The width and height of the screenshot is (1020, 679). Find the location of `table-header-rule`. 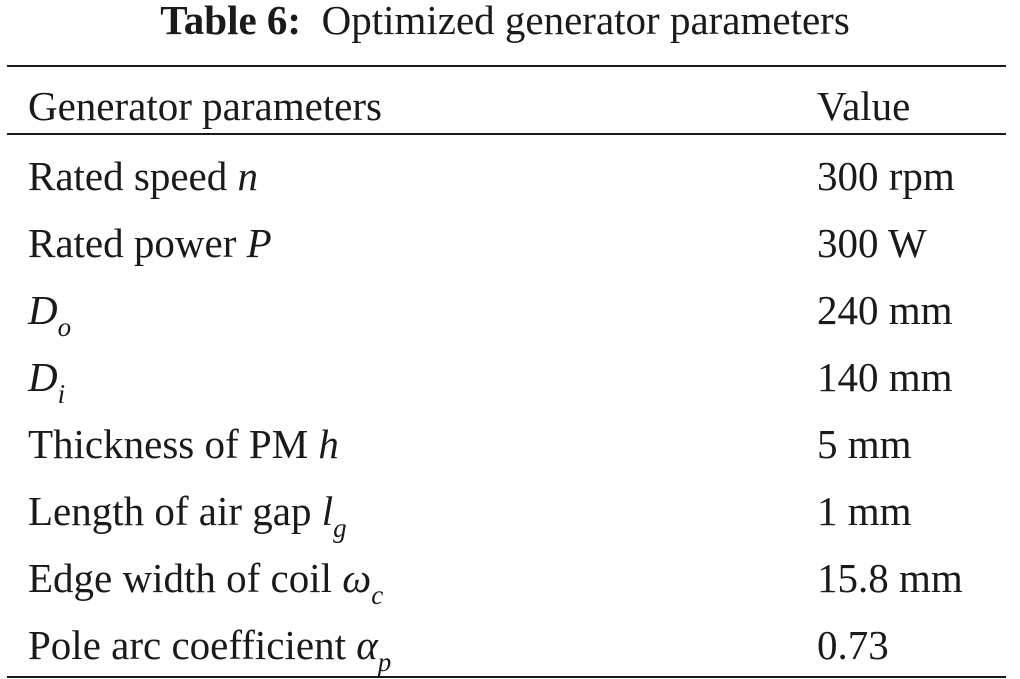

table-header-rule is located at coordinates (506, 134).